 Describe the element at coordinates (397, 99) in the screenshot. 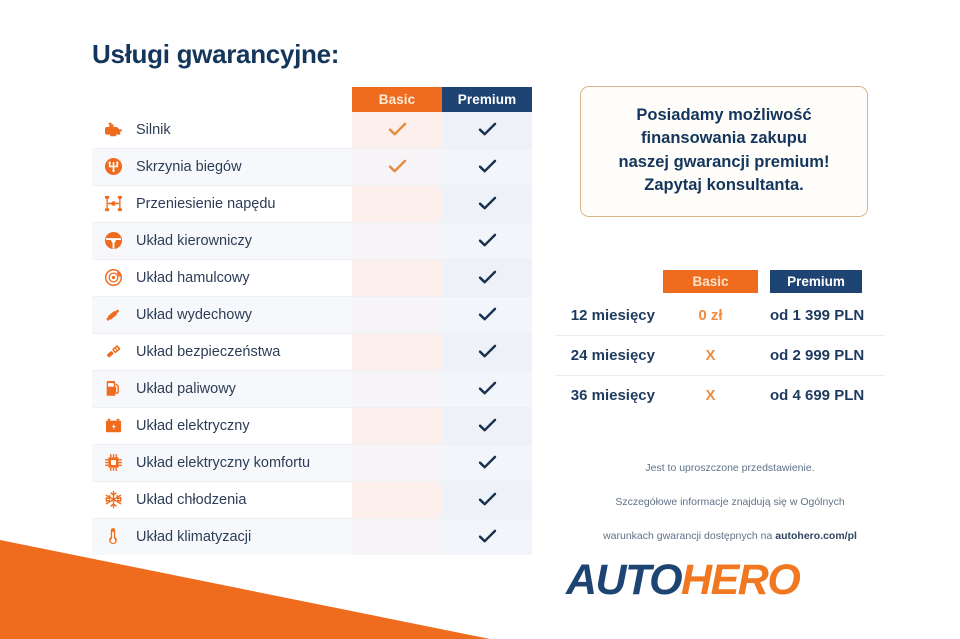

I see `services-header-basic: Basic` at that location.